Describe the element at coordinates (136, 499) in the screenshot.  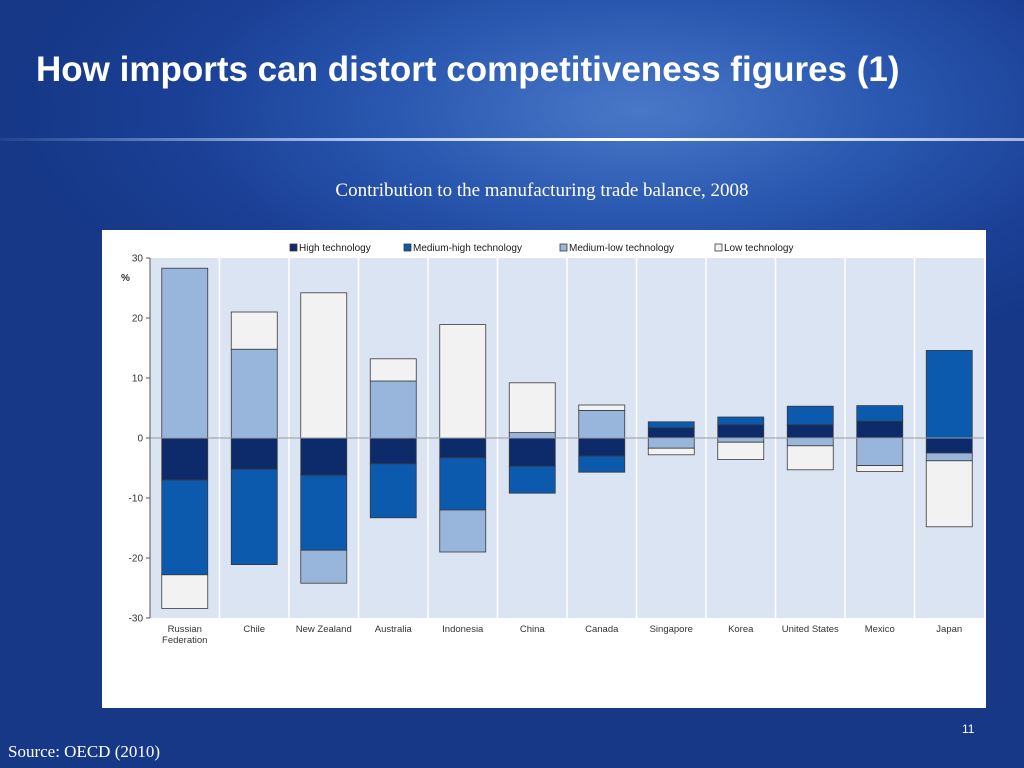
I see `y-tick-label: -10` at that location.